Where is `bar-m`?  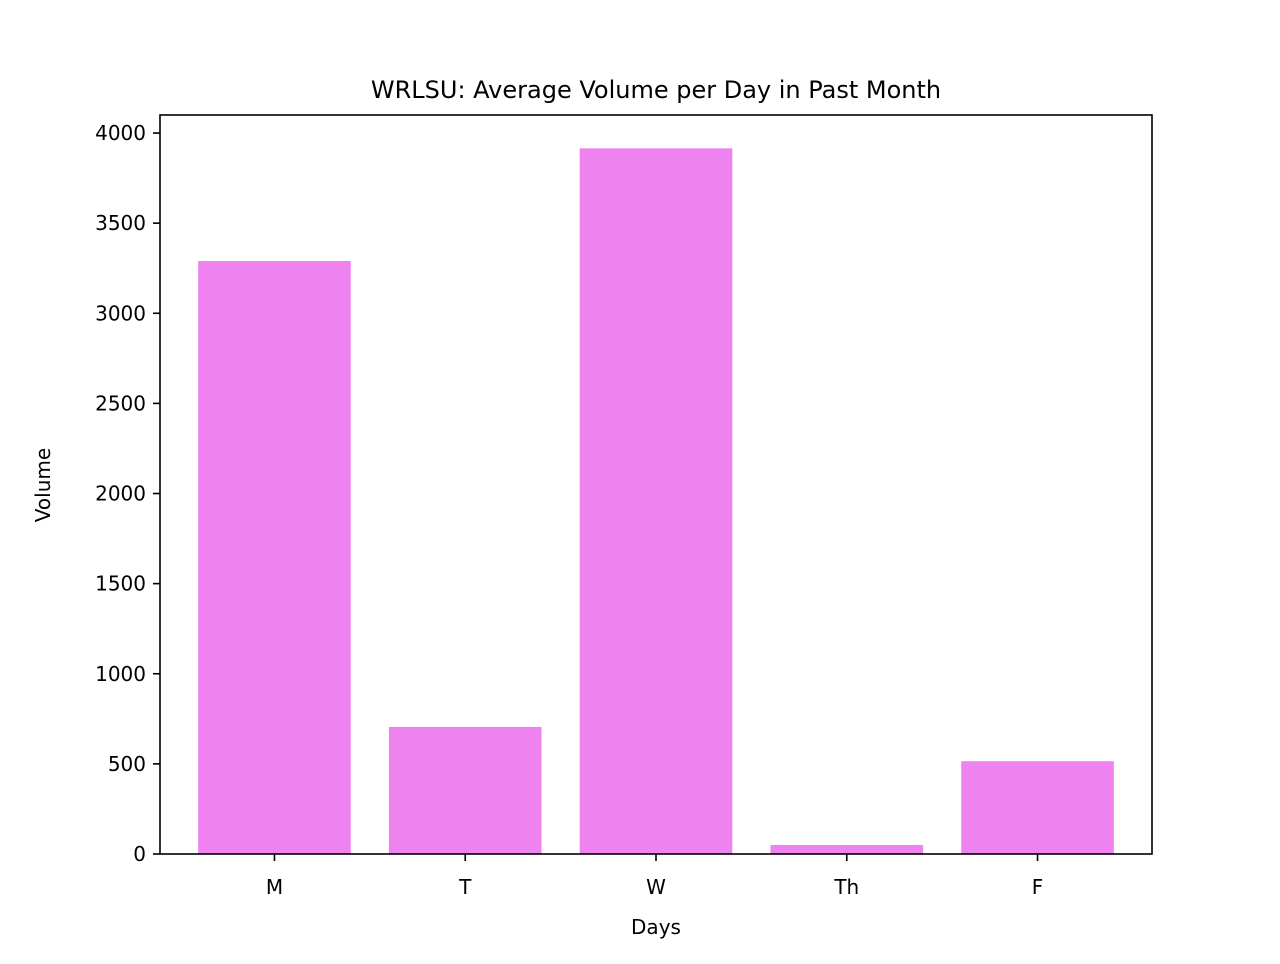
bar-m is located at coordinates (274, 557).